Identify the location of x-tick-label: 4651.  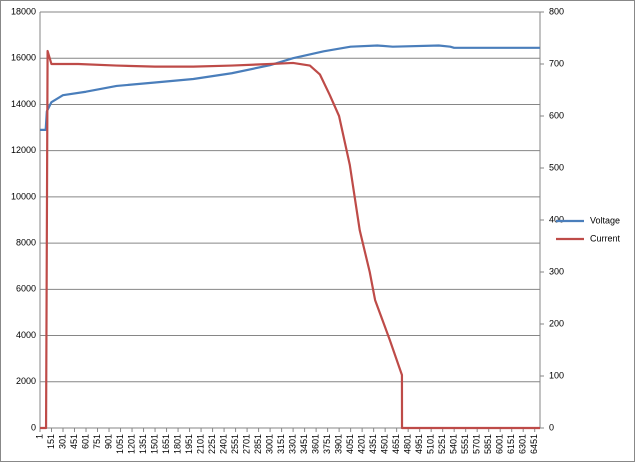
(396, 444).